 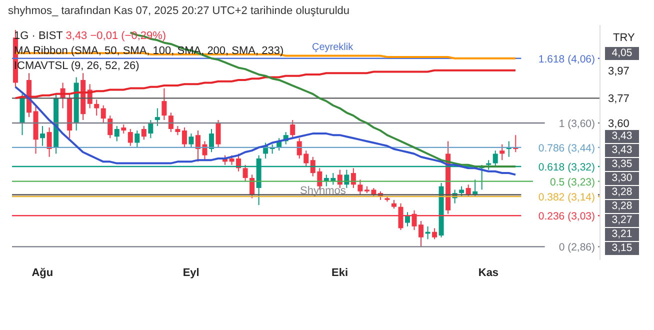 I want to click on text: 3,30, so click(x=622, y=178).